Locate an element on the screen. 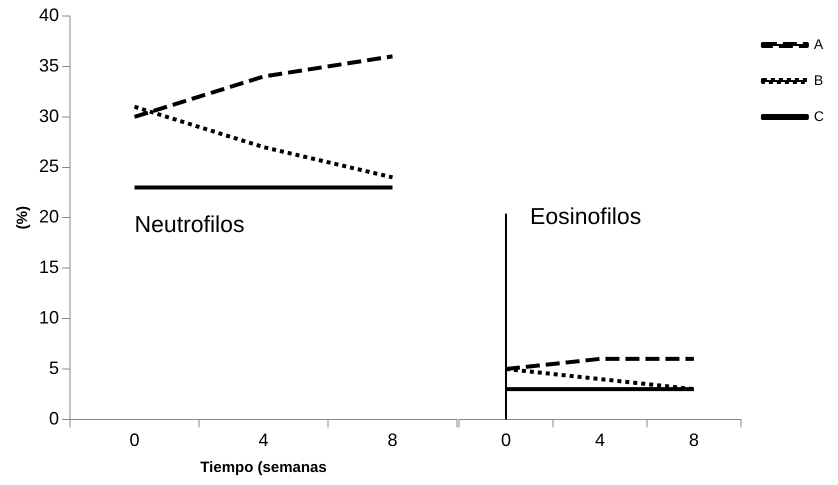 The height and width of the screenshot is (485, 838). y-tick-label: 30 is located at coordinates (49, 116).